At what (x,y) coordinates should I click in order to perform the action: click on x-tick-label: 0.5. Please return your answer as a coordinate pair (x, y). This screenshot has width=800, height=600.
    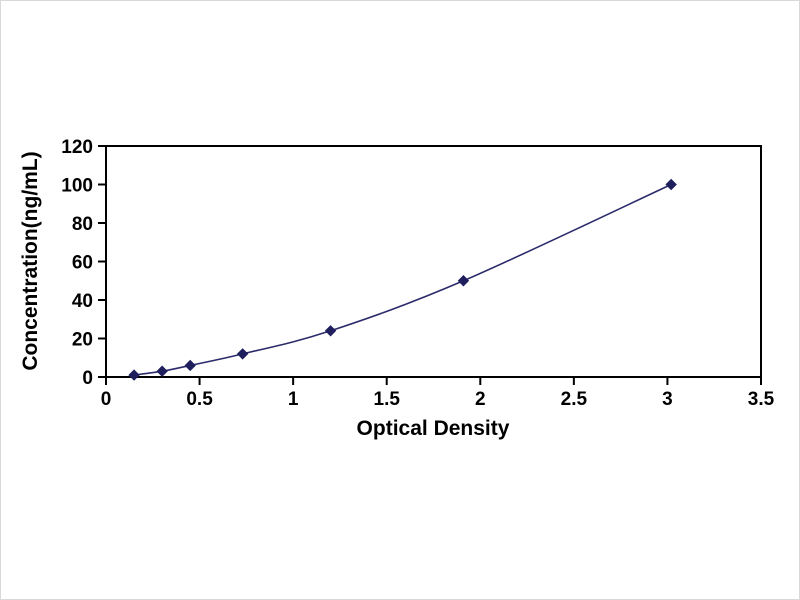
    Looking at the image, I should click on (199, 399).